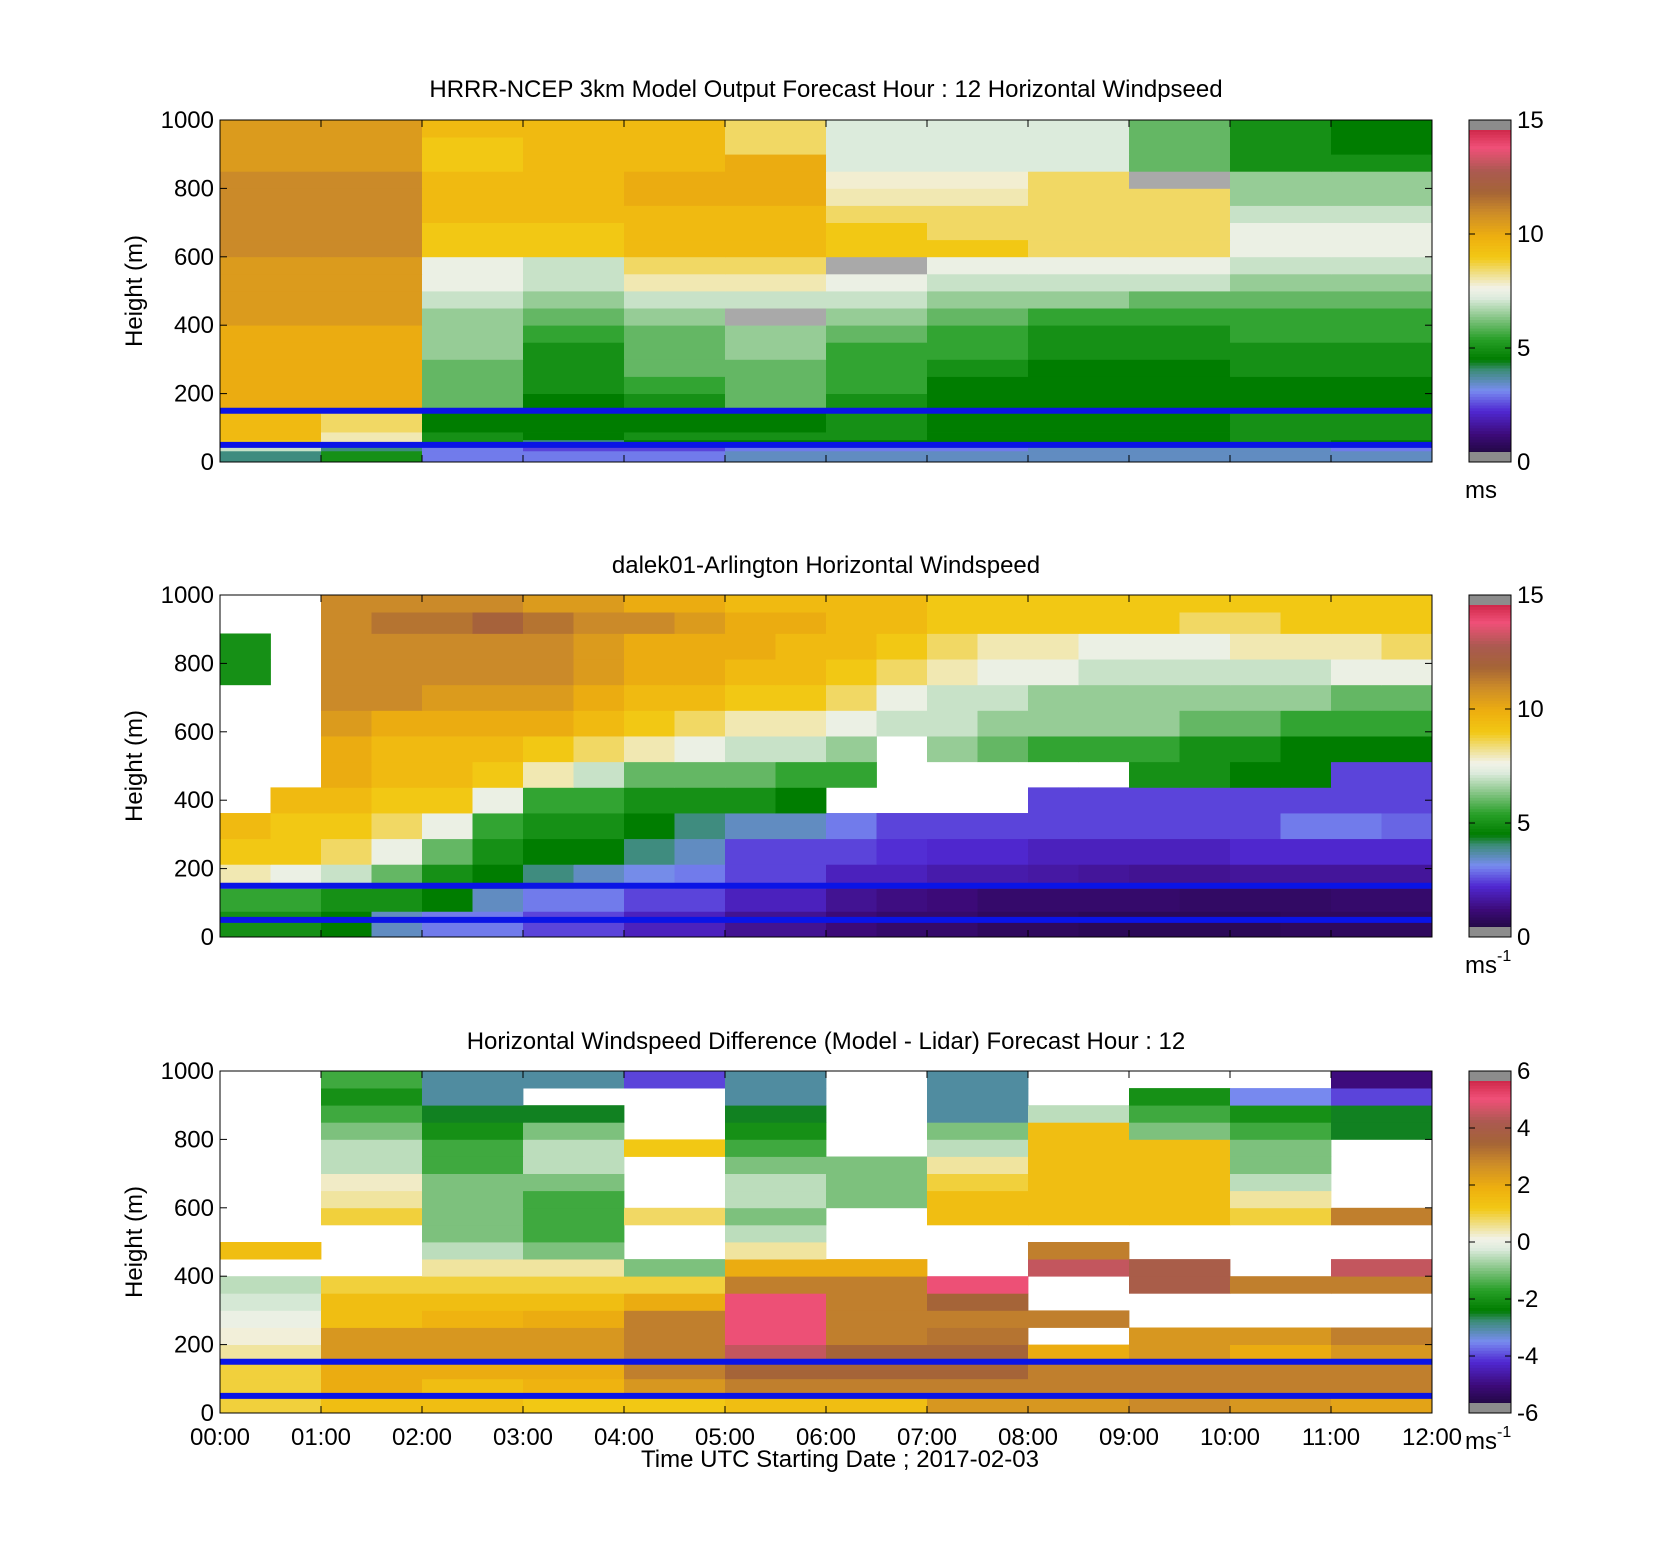 The width and height of the screenshot is (1680, 1561). What do you see at coordinates (1523, 1128) in the screenshot?
I see `colorbar-tick-label: 4` at bounding box center [1523, 1128].